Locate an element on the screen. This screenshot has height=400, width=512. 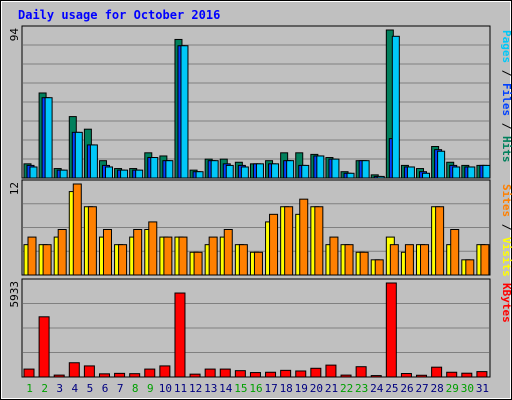
x-tick-day-2: 2 is located at coordinates (44, 388).